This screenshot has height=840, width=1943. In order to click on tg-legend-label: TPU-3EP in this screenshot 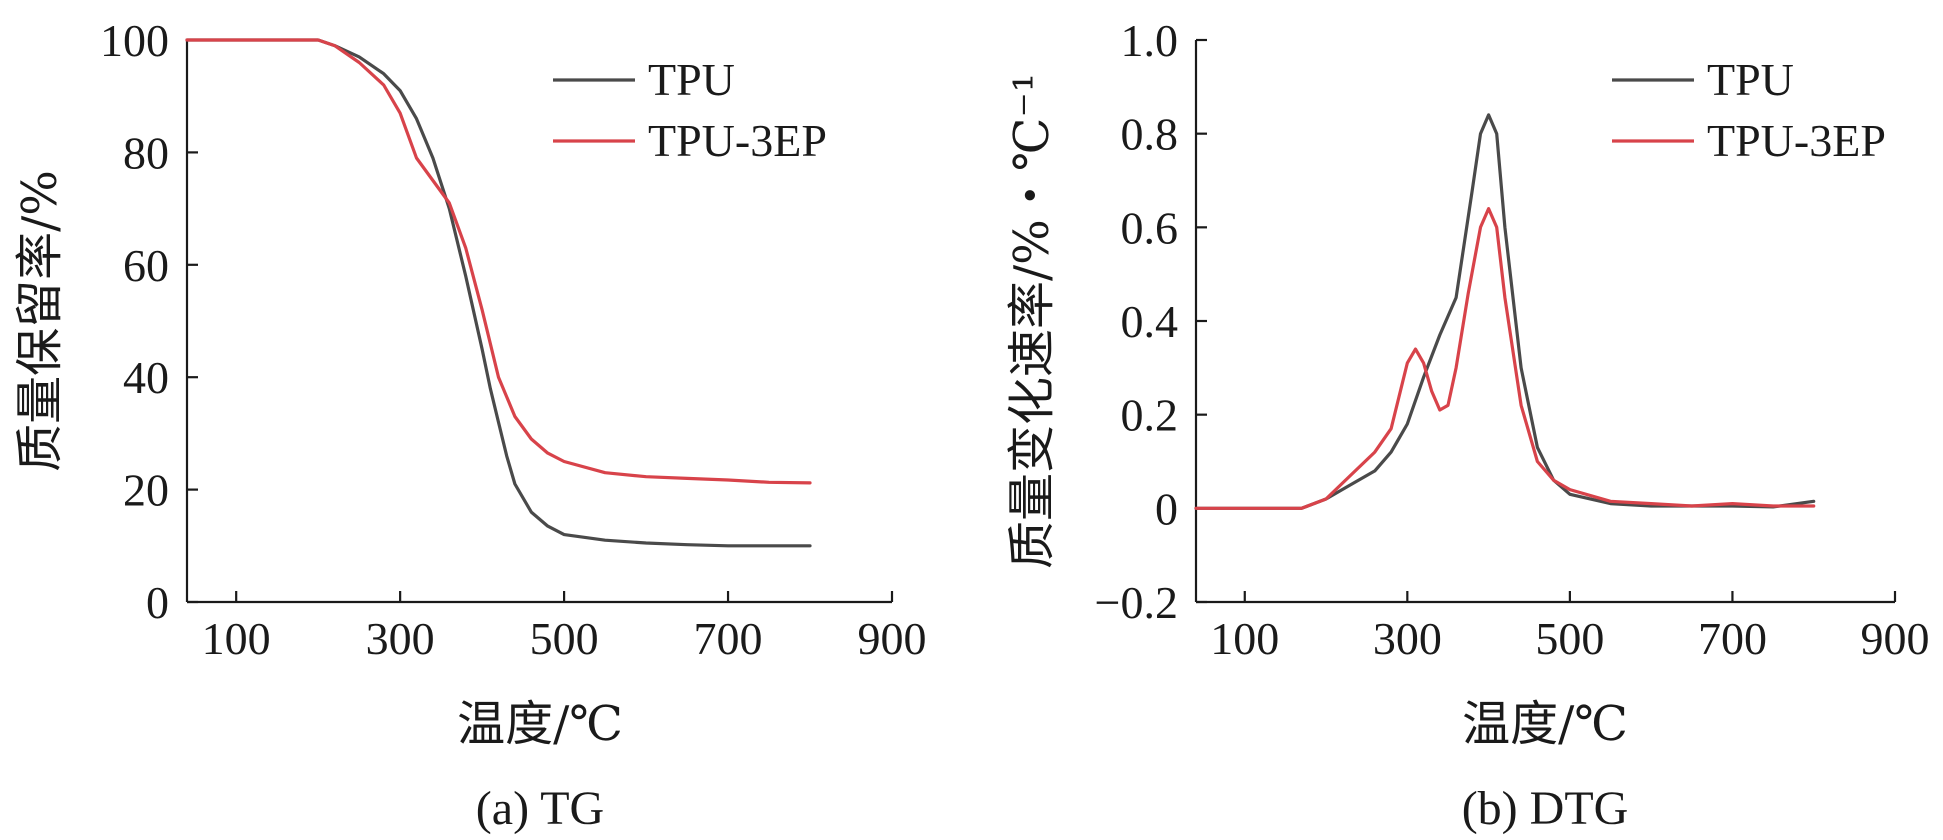, I will do `click(737, 140)`.